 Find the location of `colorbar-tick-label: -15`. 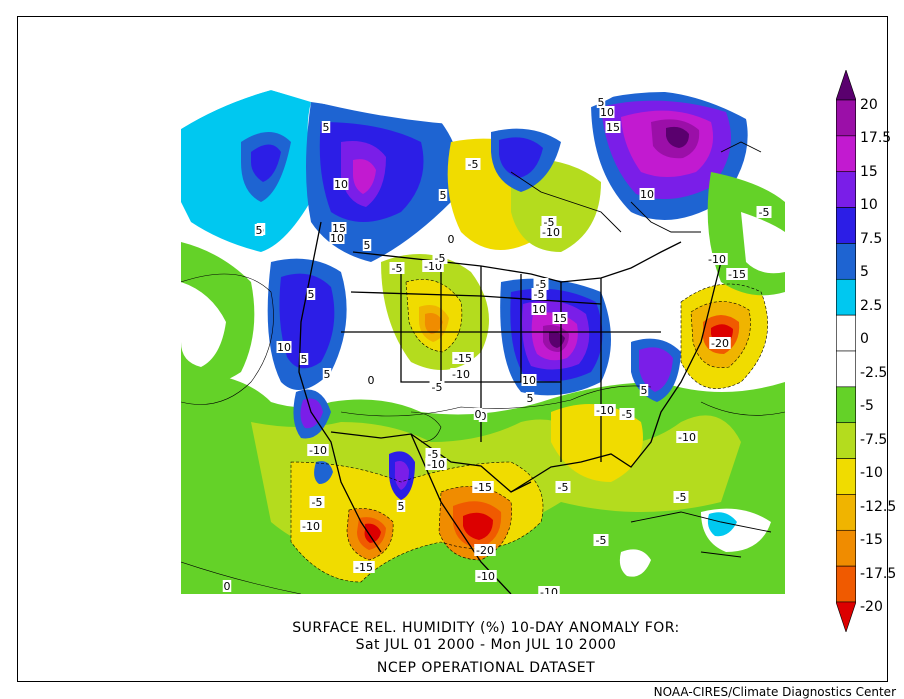

colorbar-tick-label: -15 is located at coordinates (871, 540).